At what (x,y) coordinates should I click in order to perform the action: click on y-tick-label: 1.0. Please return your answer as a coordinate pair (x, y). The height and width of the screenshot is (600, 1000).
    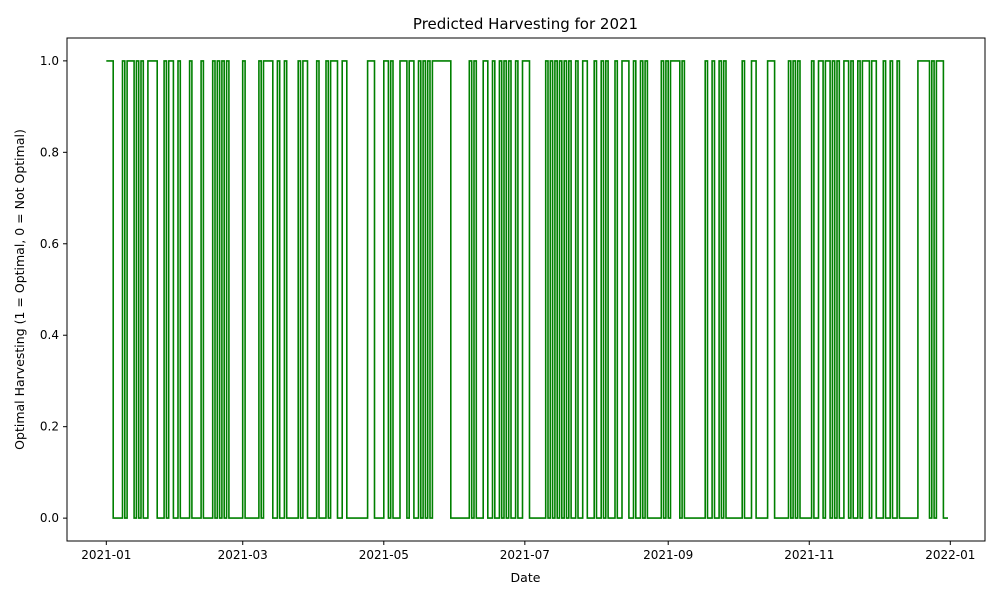
    Looking at the image, I should click on (49, 61).